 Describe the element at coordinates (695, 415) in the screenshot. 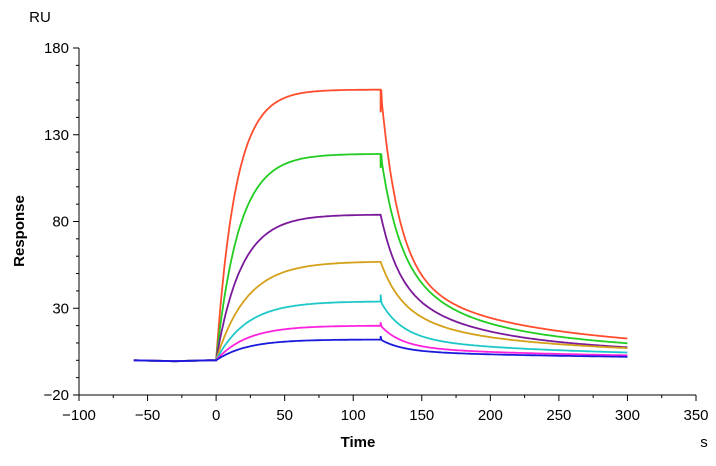

I see `x-tick-label: 350` at that location.